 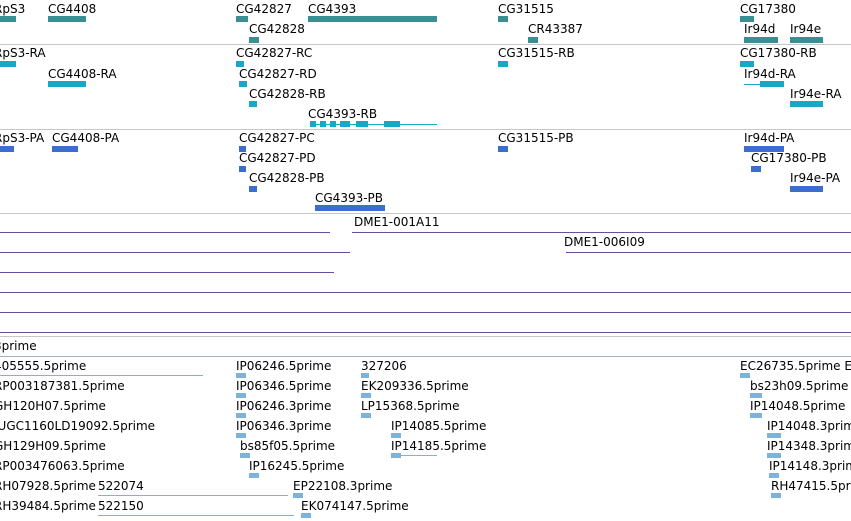 What do you see at coordinates (798, 406) in the screenshot?
I see `est-label: IP14048.5prime` at bounding box center [798, 406].